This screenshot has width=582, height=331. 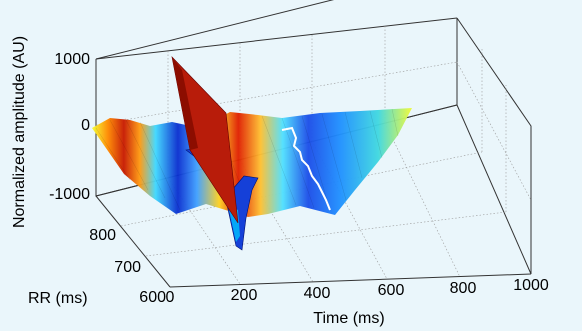 What do you see at coordinates (58, 298) in the screenshot?
I see `y-axis-label: RR (ms)` at bounding box center [58, 298].